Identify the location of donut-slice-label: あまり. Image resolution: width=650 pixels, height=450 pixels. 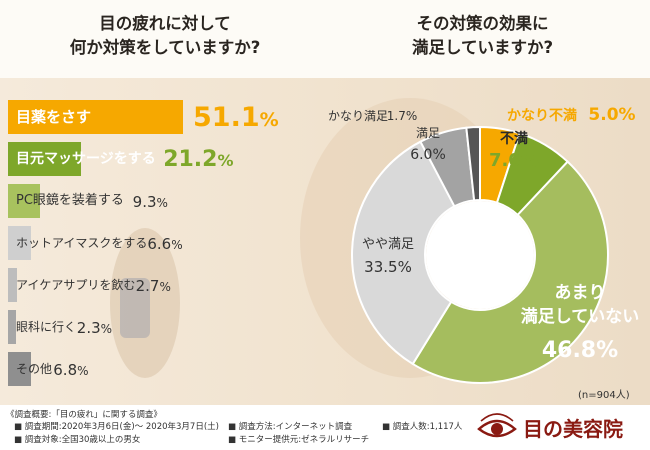
(580, 293).